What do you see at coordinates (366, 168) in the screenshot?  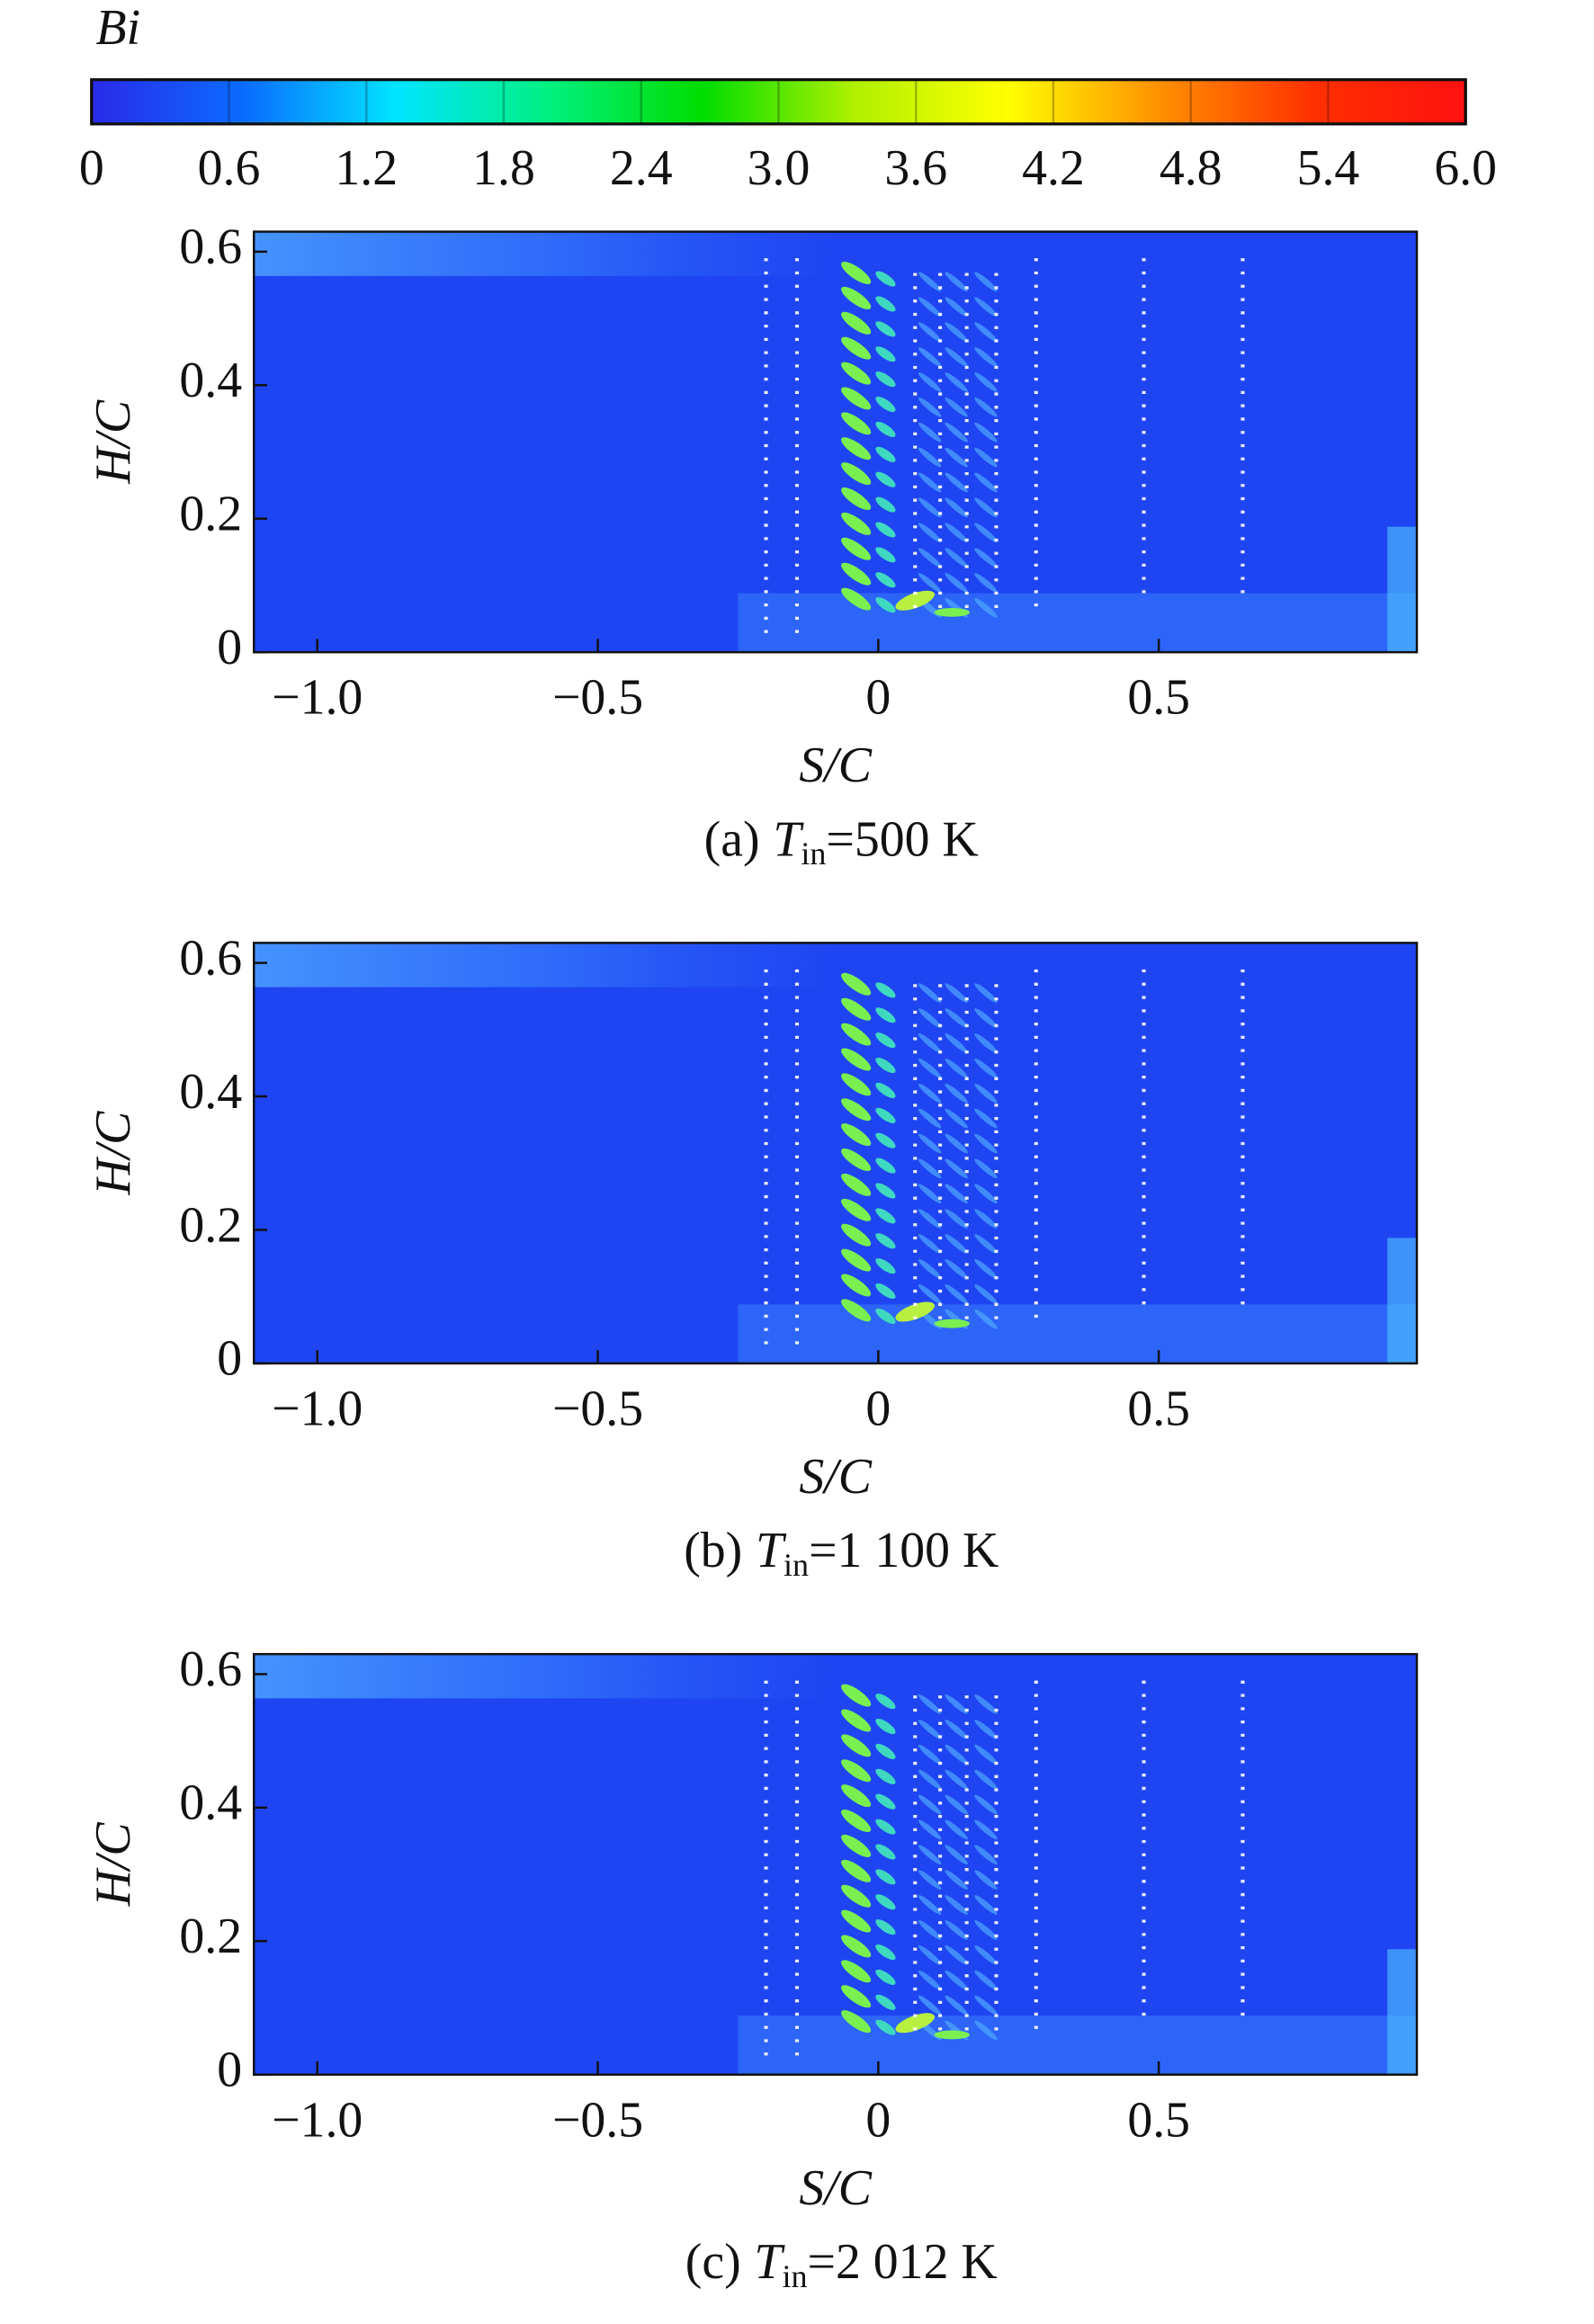 I see `colorbar-tick-label: 1.2` at bounding box center [366, 168].